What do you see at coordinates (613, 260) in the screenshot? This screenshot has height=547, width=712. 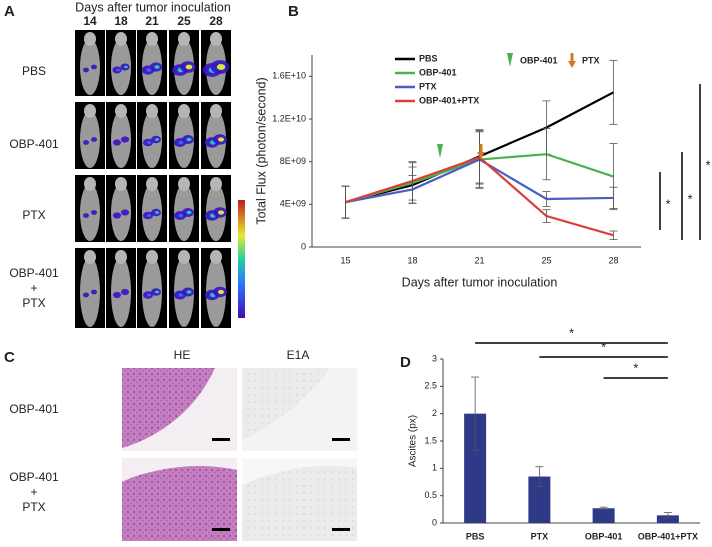 I see `x-tick-label: 28` at bounding box center [613, 260].